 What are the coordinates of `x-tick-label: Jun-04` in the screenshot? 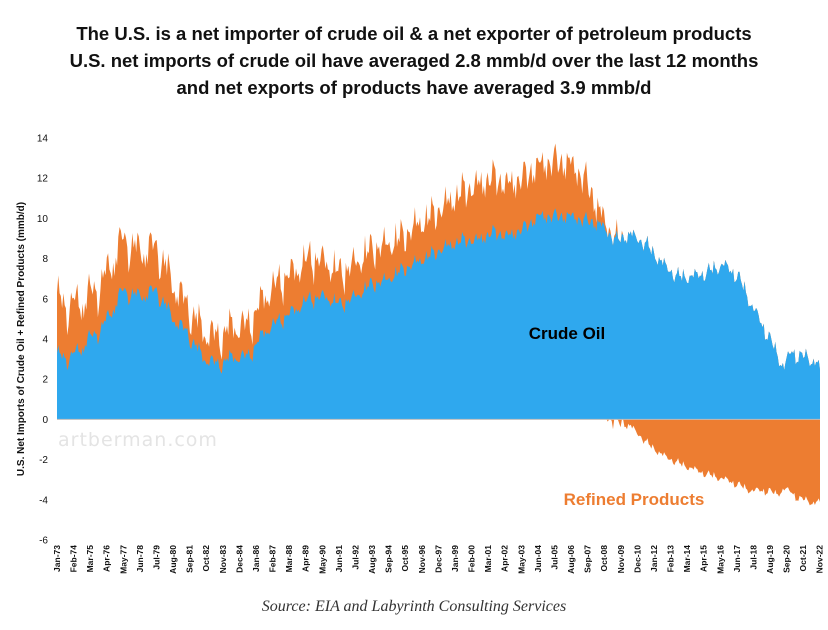 It's located at (538, 559).